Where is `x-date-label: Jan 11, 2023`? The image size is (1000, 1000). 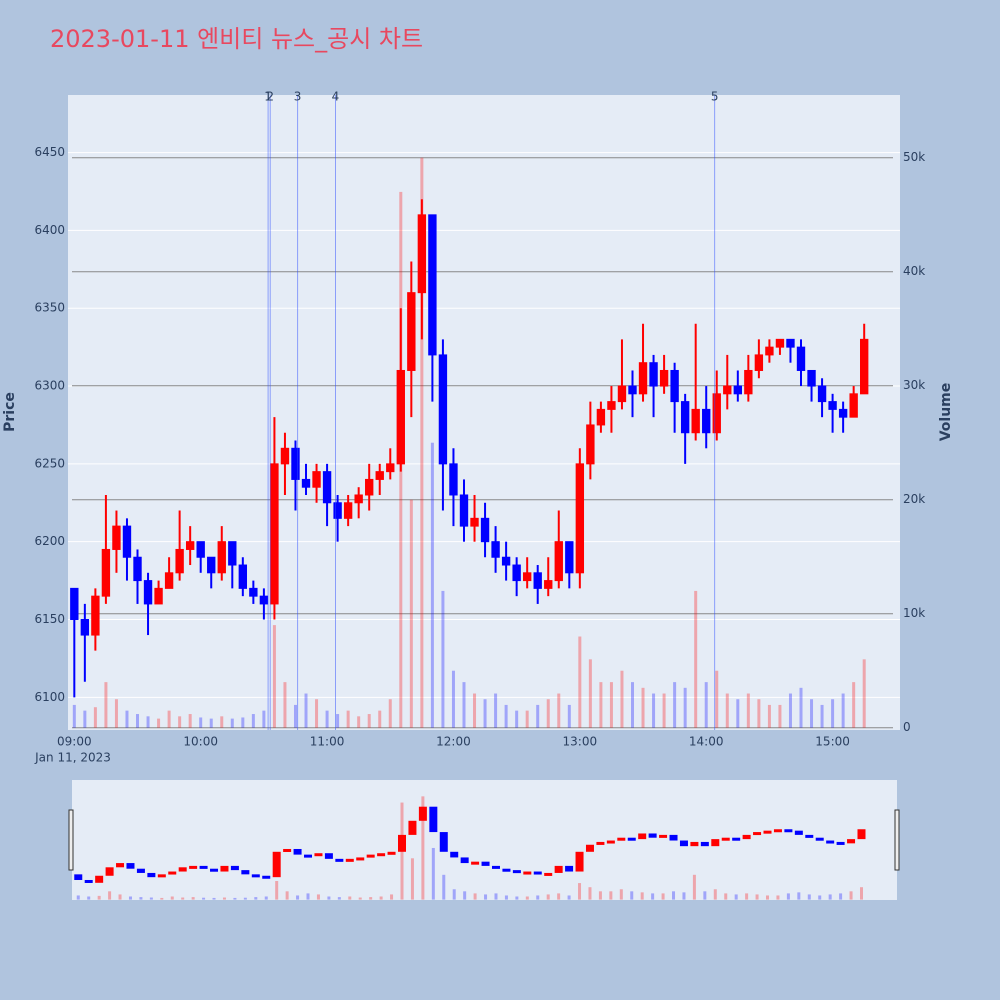
x-date-label: Jan 11, 2023 is located at coordinates (72, 758).